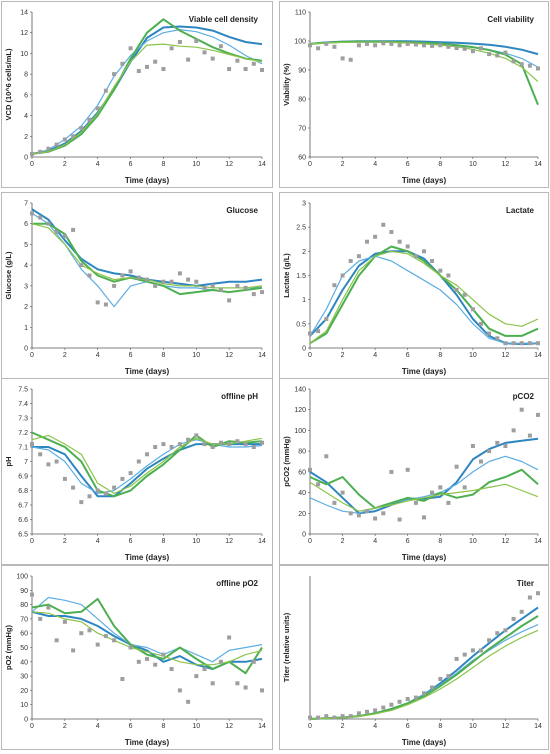 This screenshot has width=550, height=754. Describe the element at coordinates (304, 204) in the screenshot. I see `y-tick-label: 3` at that location.